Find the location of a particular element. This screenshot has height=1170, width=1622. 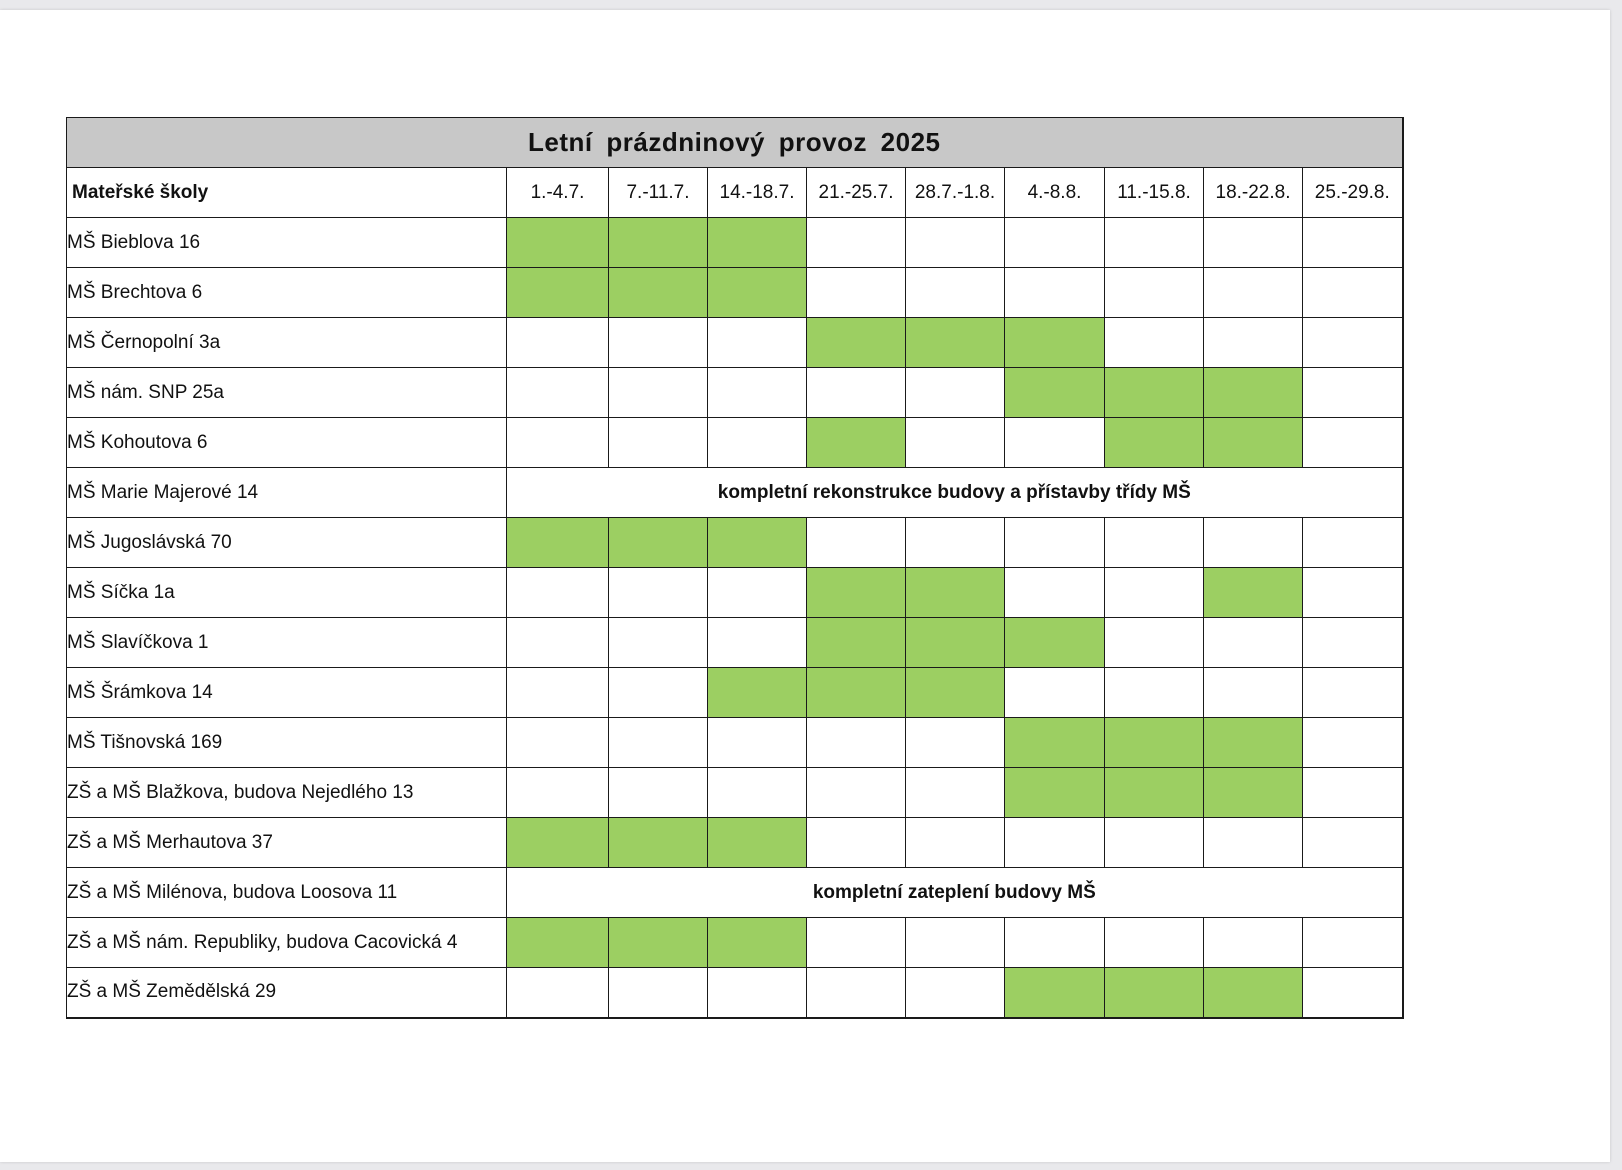

table-row: MŠ nám. SNP 25a is located at coordinates (735, 392).